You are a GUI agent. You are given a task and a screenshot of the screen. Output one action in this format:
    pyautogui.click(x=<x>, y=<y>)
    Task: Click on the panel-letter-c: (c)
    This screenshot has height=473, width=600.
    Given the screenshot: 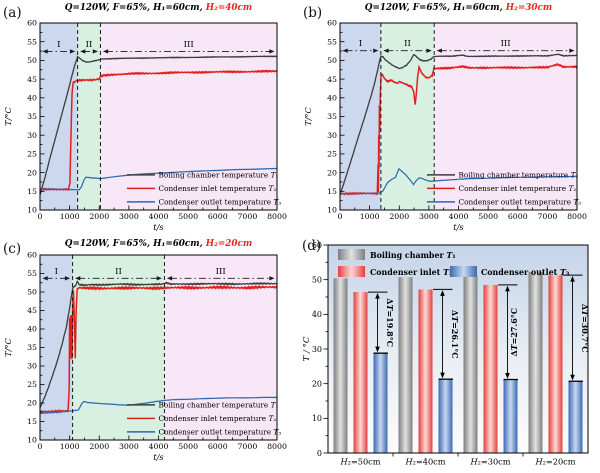 What is the action you would take?
    pyautogui.click(x=12, y=249)
    